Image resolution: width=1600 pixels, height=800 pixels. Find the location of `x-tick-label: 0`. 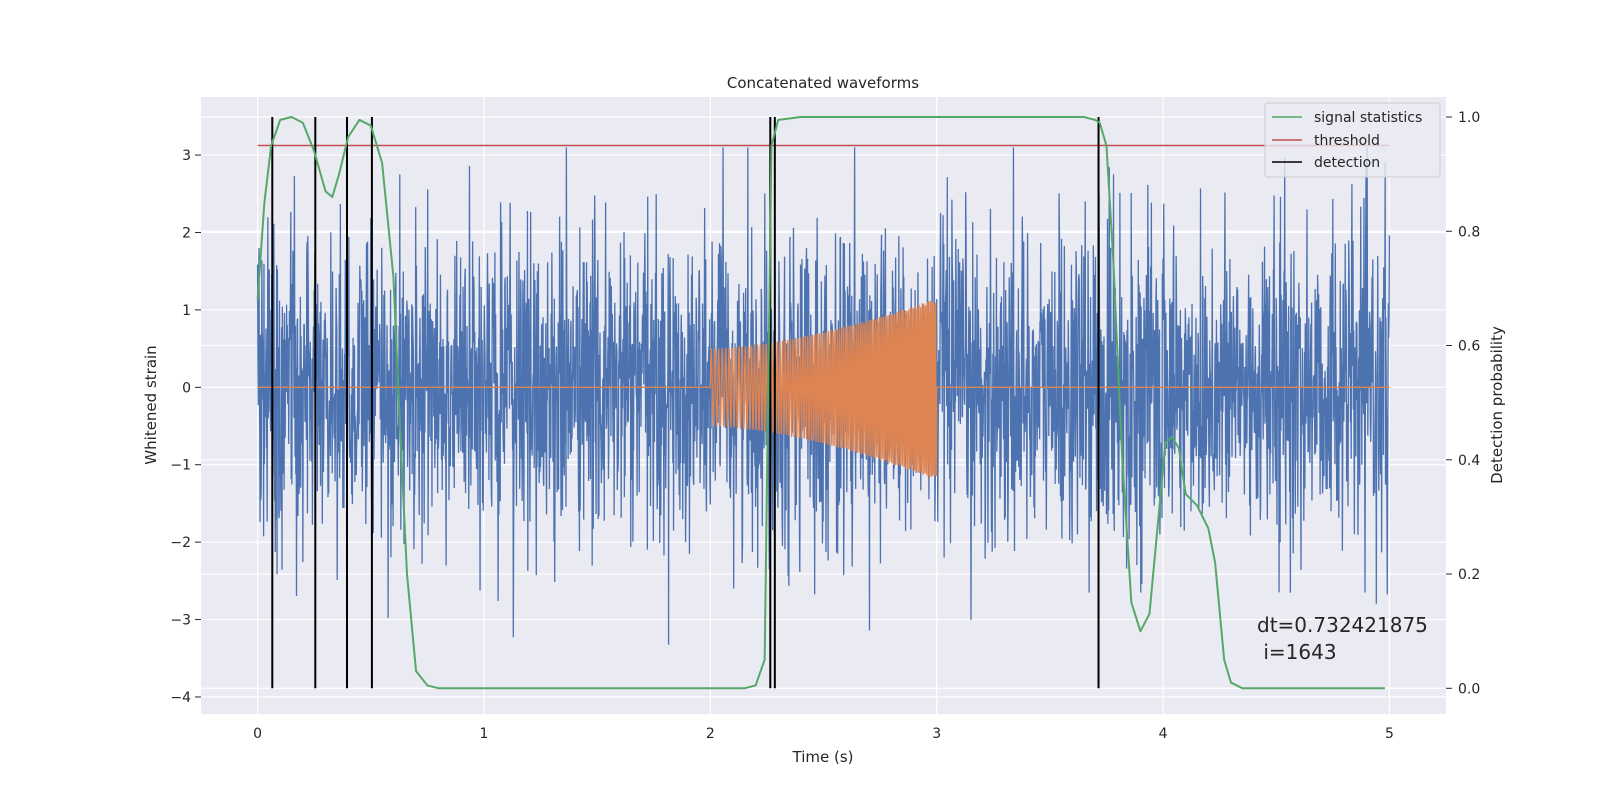

x-tick-label: 0 is located at coordinates (257, 734).